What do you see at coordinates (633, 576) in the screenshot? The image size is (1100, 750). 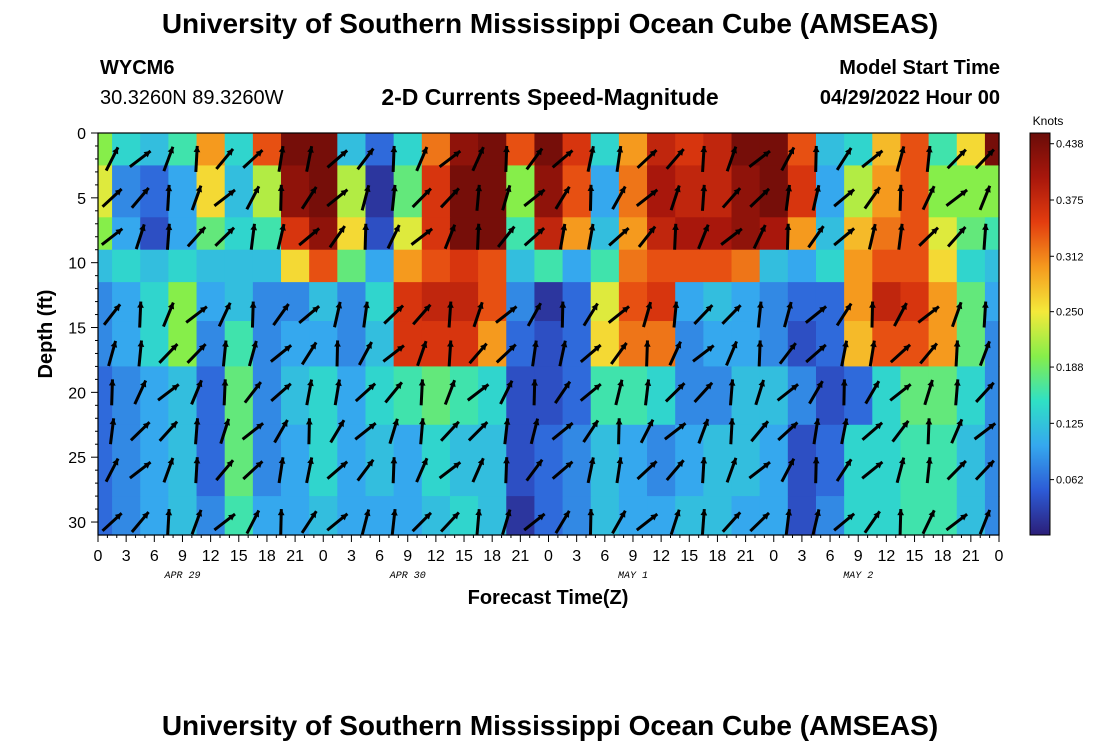 I see `date-label: MAY 1` at bounding box center [633, 576].